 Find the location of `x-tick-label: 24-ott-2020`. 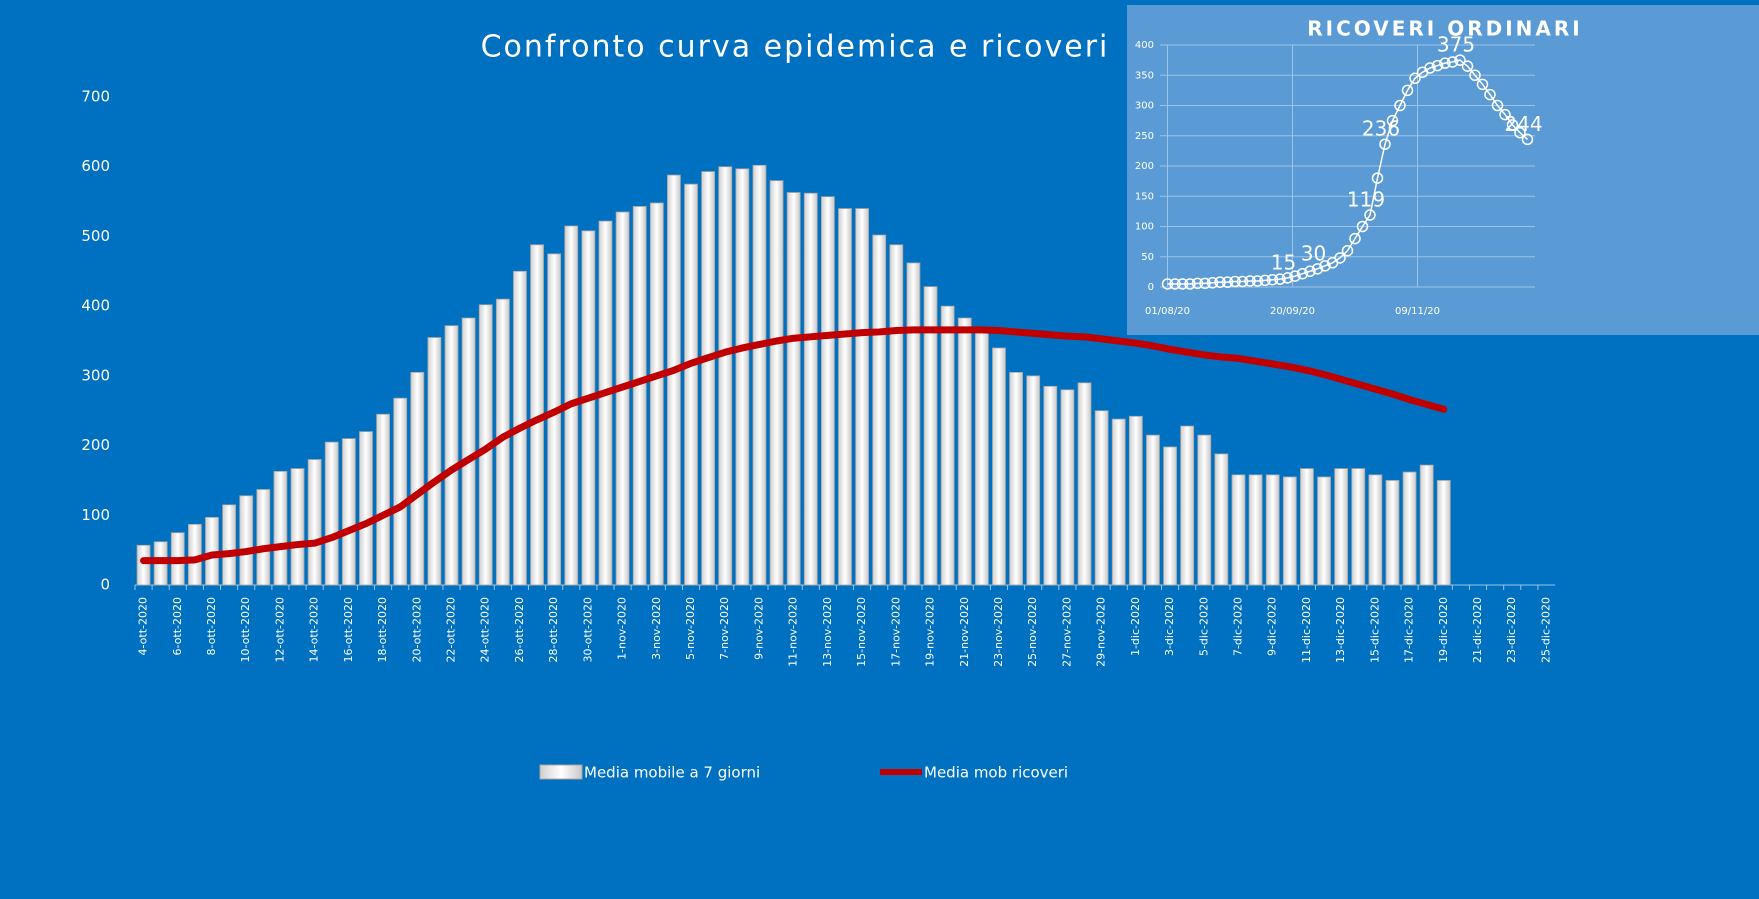

x-tick-label: 24-ott-2020 is located at coordinates (485, 630).